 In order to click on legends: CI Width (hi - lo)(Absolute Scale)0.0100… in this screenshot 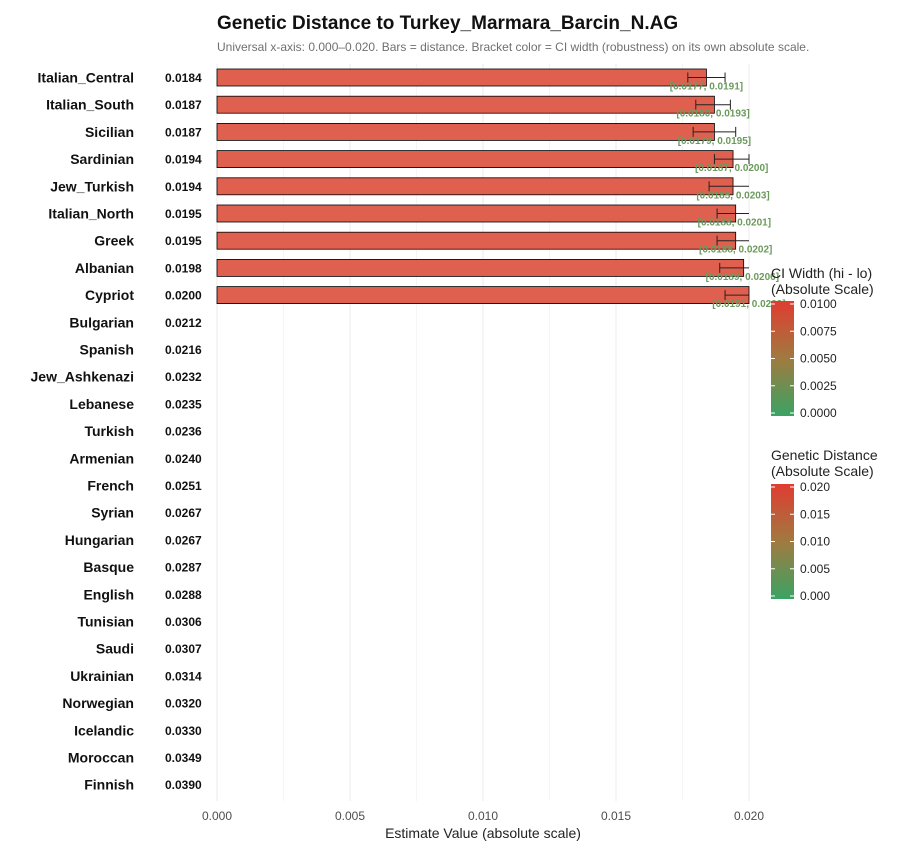, I will do `click(824, 434)`.